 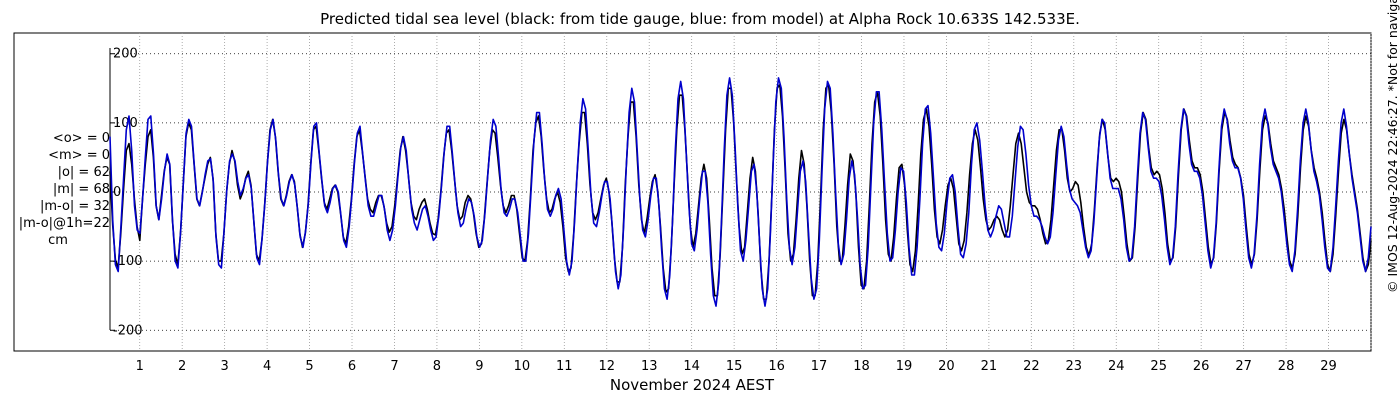 What do you see at coordinates (267, 366) in the screenshot?
I see `x-tick-label: 4` at bounding box center [267, 366].